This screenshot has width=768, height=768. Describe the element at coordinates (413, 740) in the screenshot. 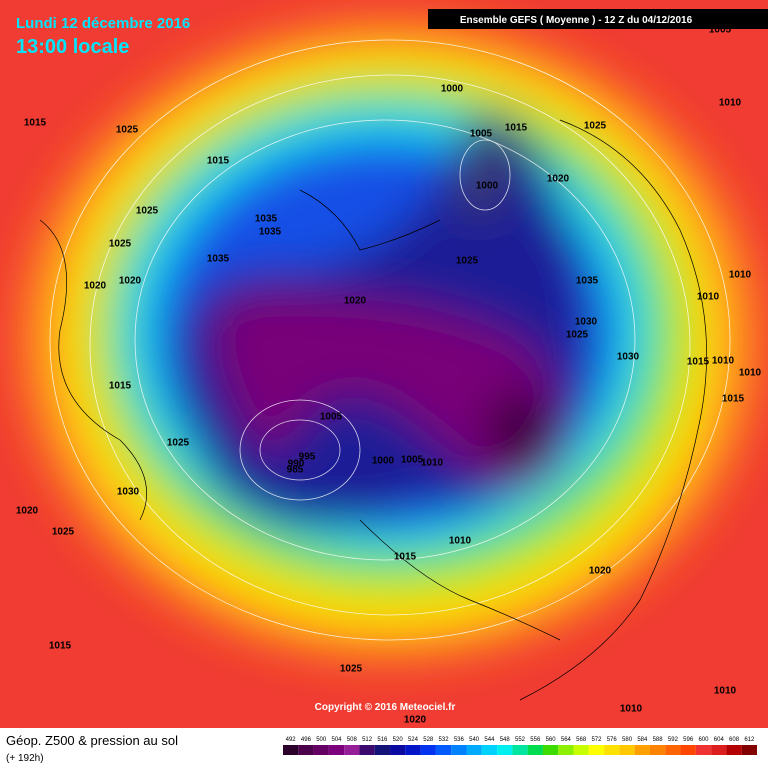

I see `colorbar-label: 524` at that location.